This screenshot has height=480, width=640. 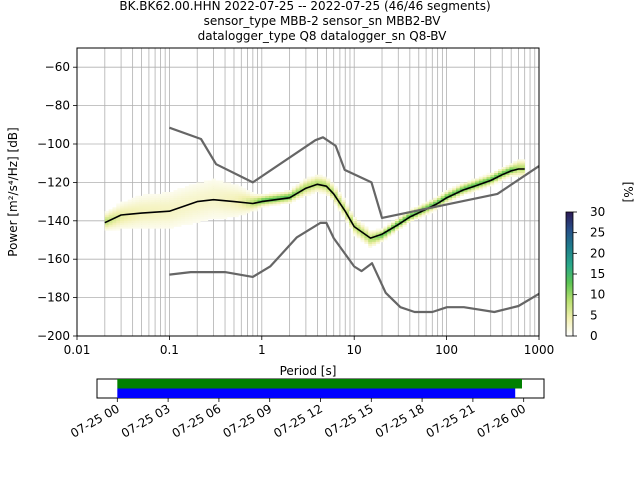 What do you see at coordinates (13, 191) in the screenshot?
I see `y-axis-label: Power [m²/s⁴/Hz] [dB]` at bounding box center [13, 191].